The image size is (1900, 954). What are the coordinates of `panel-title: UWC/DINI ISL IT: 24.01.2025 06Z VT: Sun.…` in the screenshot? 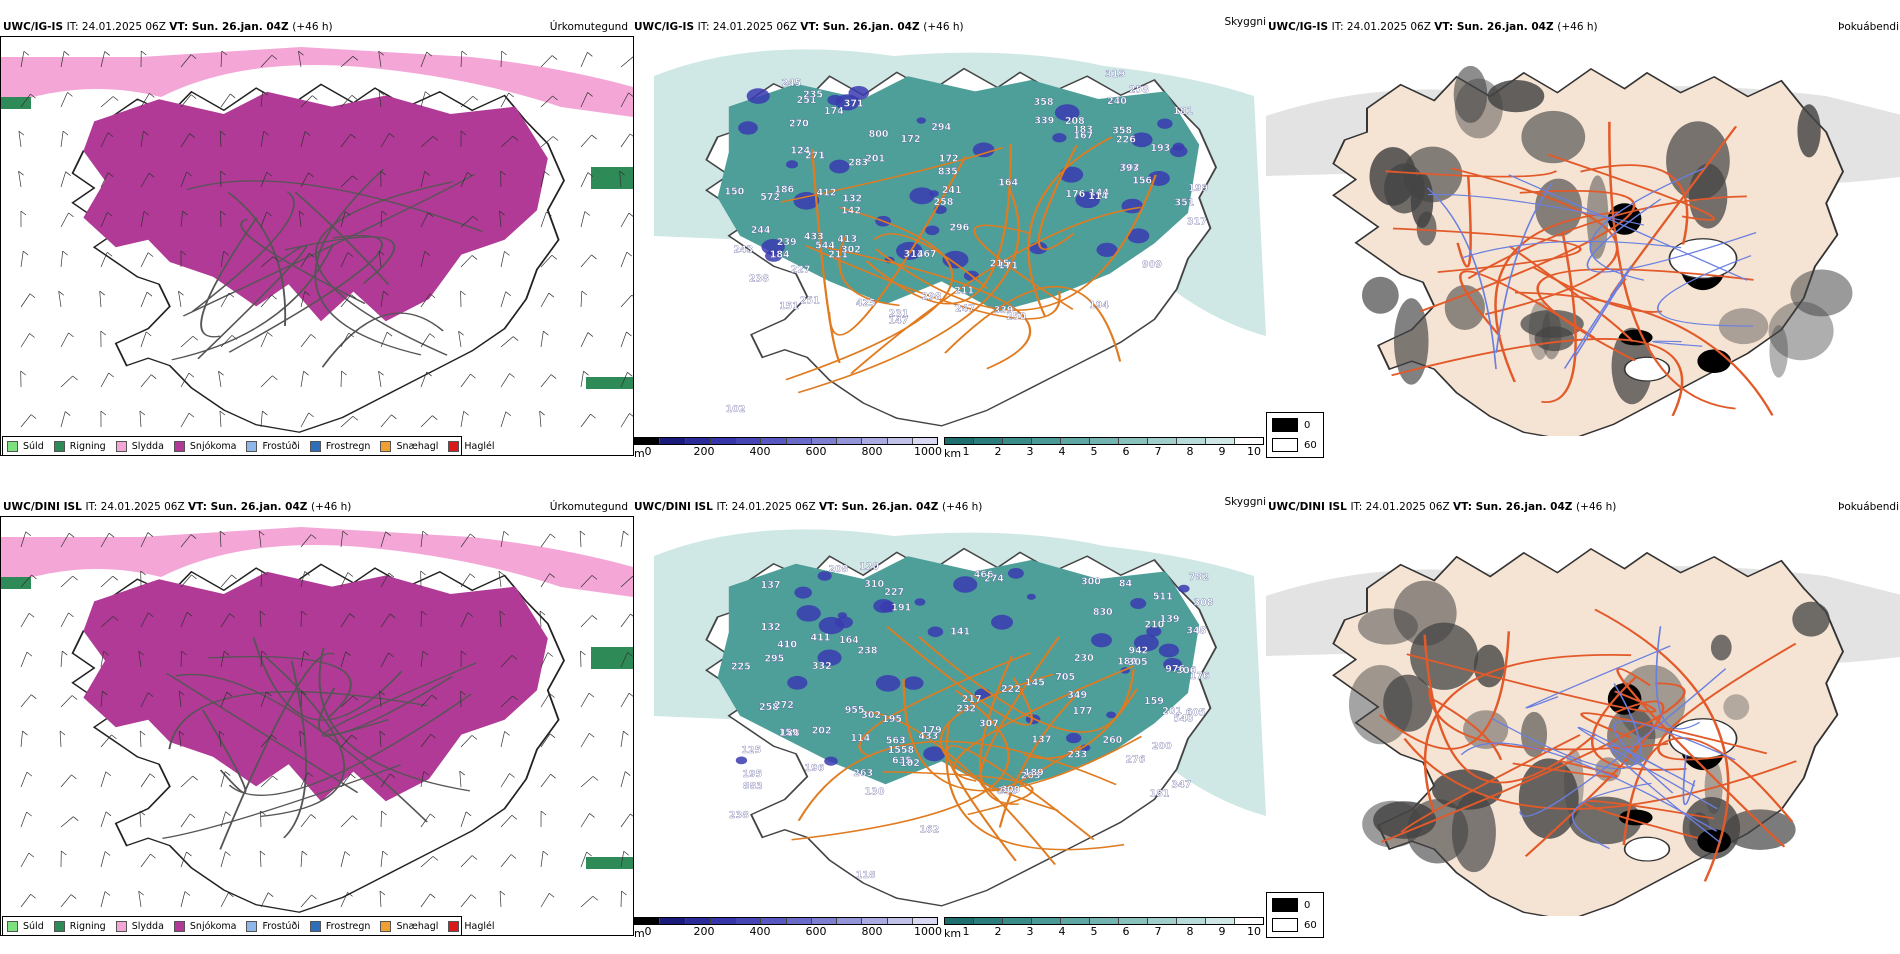 It's located at (1442, 507).